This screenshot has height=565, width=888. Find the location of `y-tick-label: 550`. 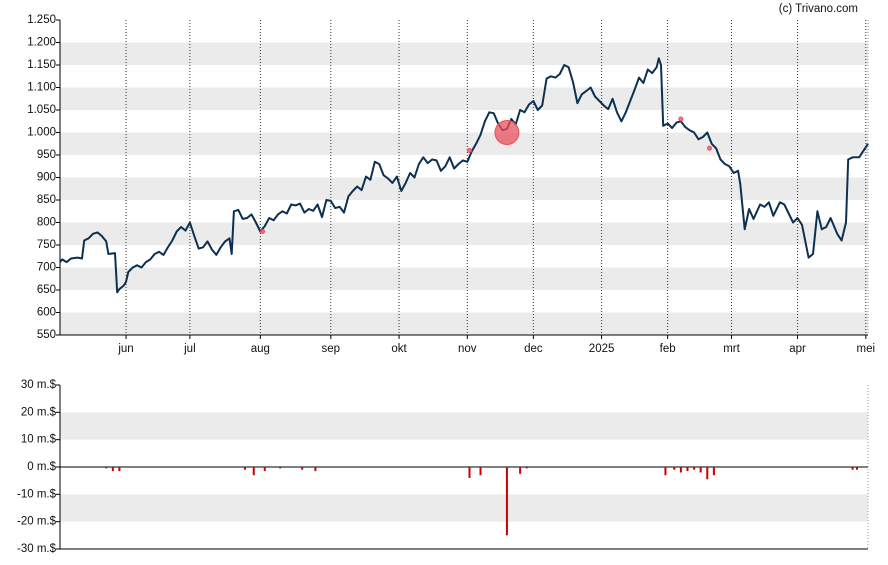

y-tick-label: 550 is located at coordinates (46, 335).